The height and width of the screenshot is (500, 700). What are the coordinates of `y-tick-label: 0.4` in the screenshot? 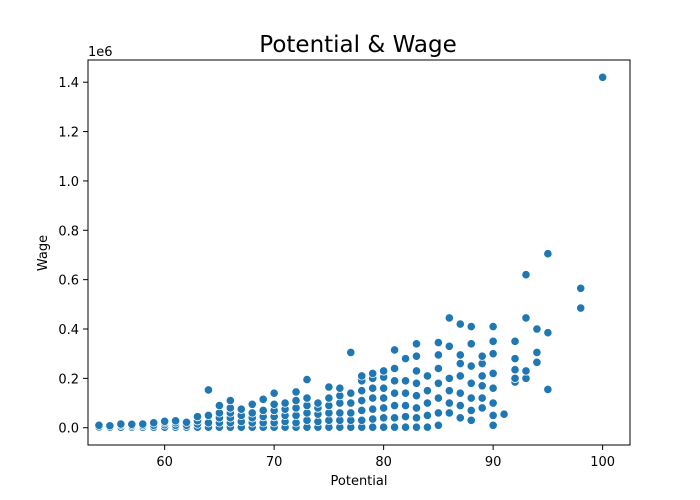 It's located at (68, 330).